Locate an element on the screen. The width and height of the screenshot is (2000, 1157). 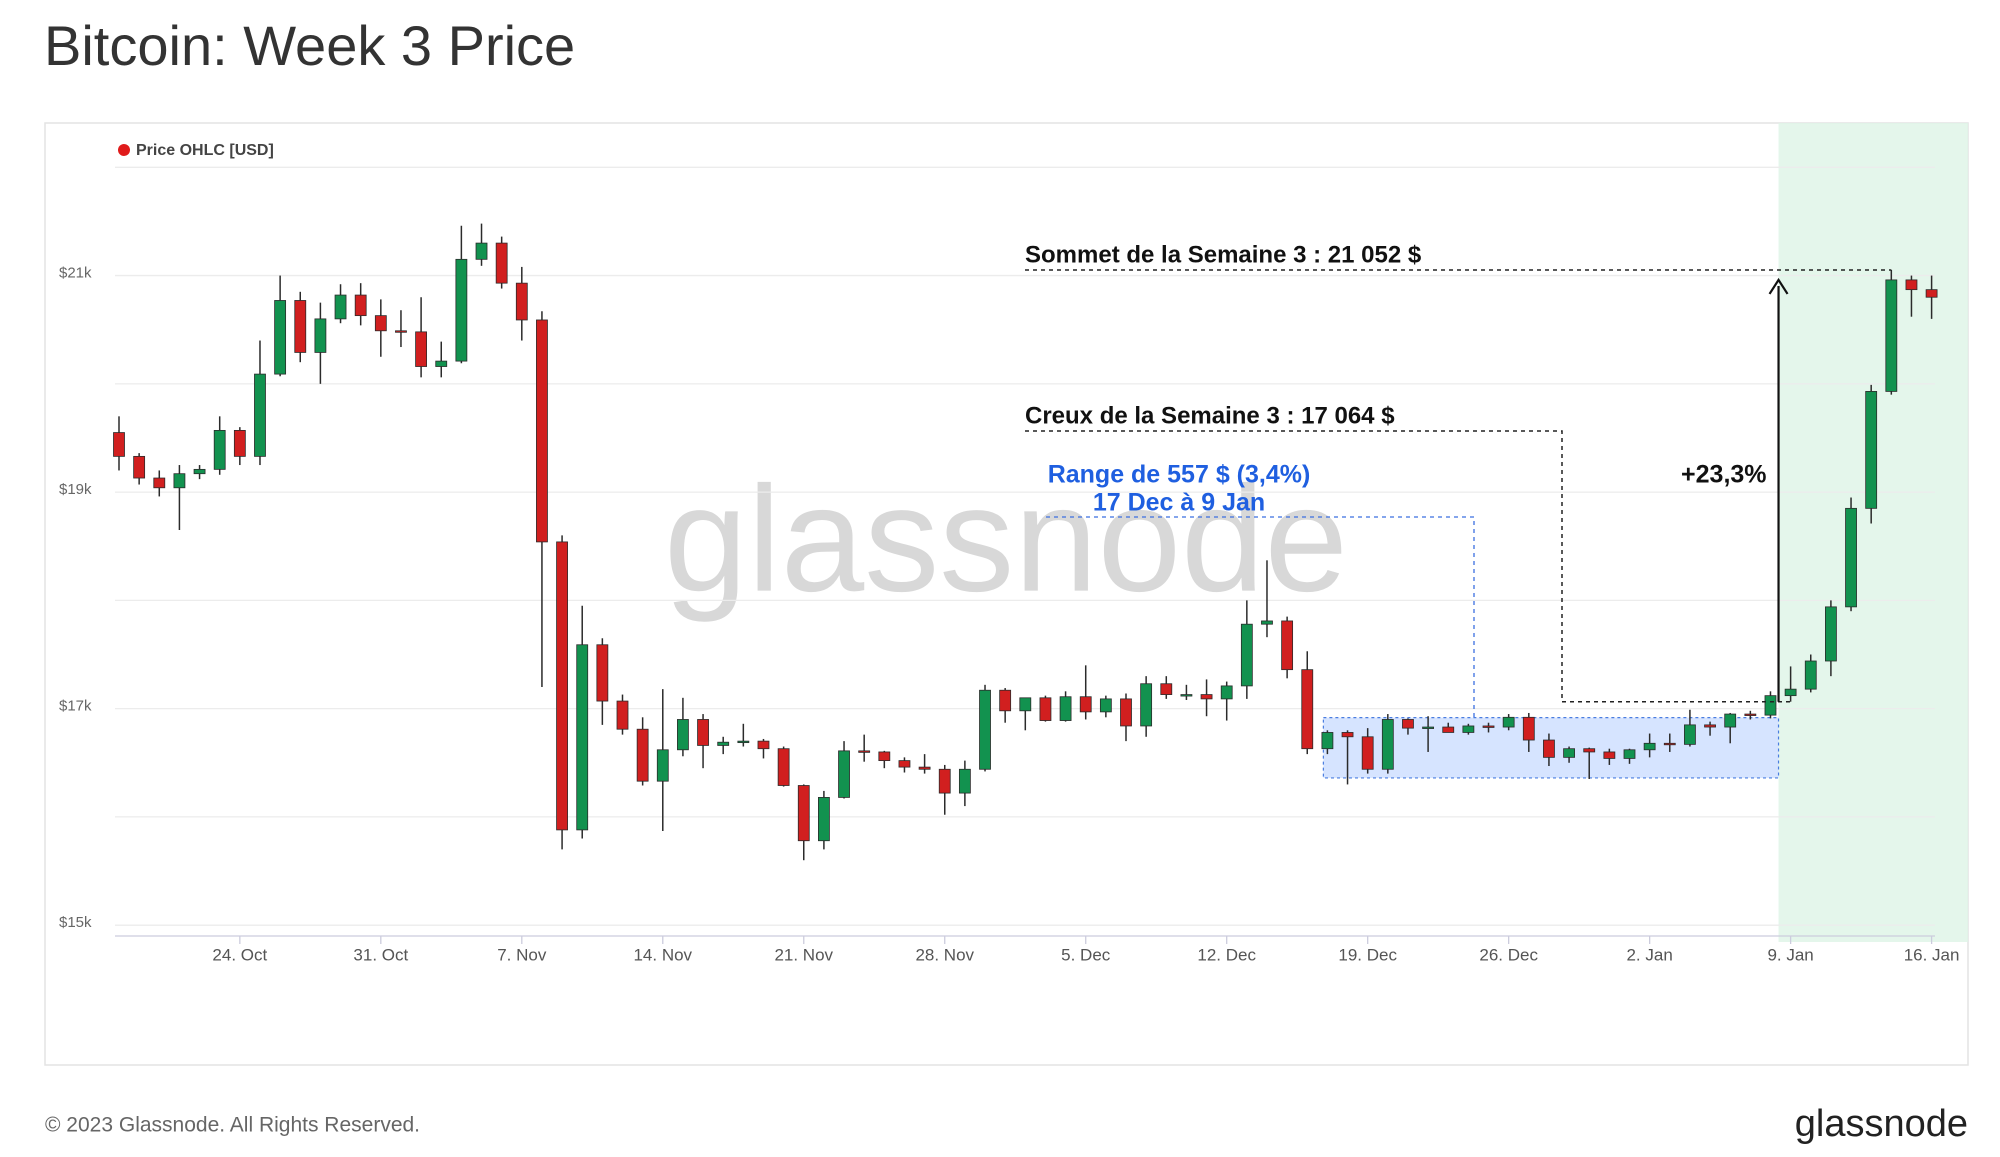
x-tick-label: 2. Jan is located at coordinates (1649, 954).